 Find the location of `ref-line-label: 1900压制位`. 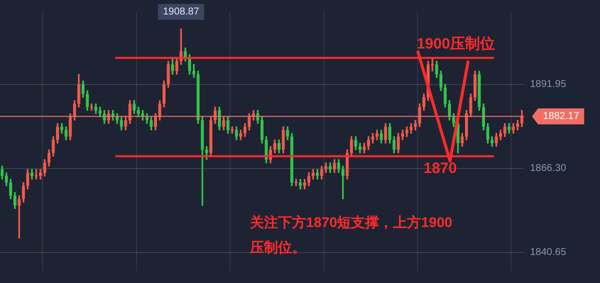

ref-line-label: 1900压制位 is located at coordinates (456, 44).